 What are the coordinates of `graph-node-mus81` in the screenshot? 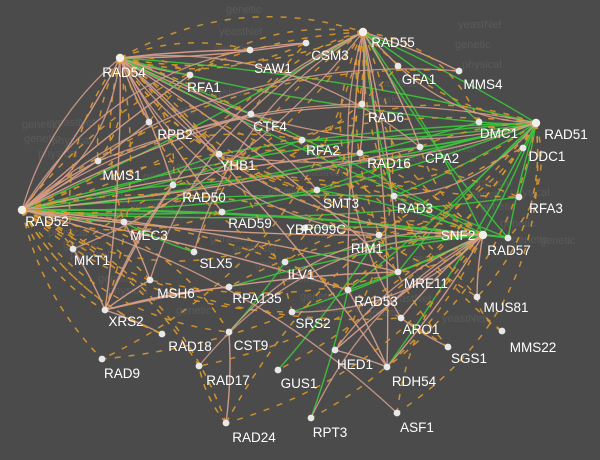 It's located at (477, 297).